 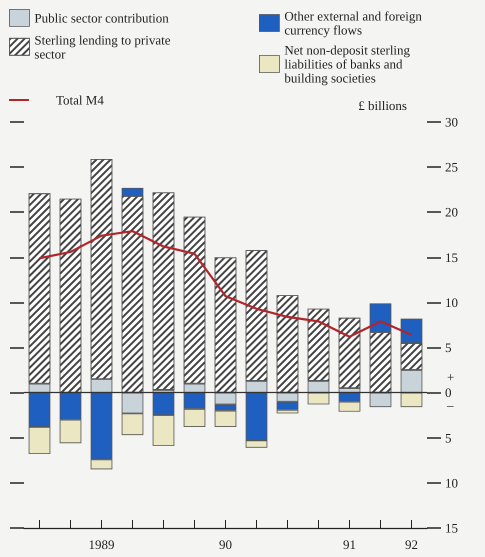 I want to click on legend-label: Public sector contribution, so click(x=102, y=18).